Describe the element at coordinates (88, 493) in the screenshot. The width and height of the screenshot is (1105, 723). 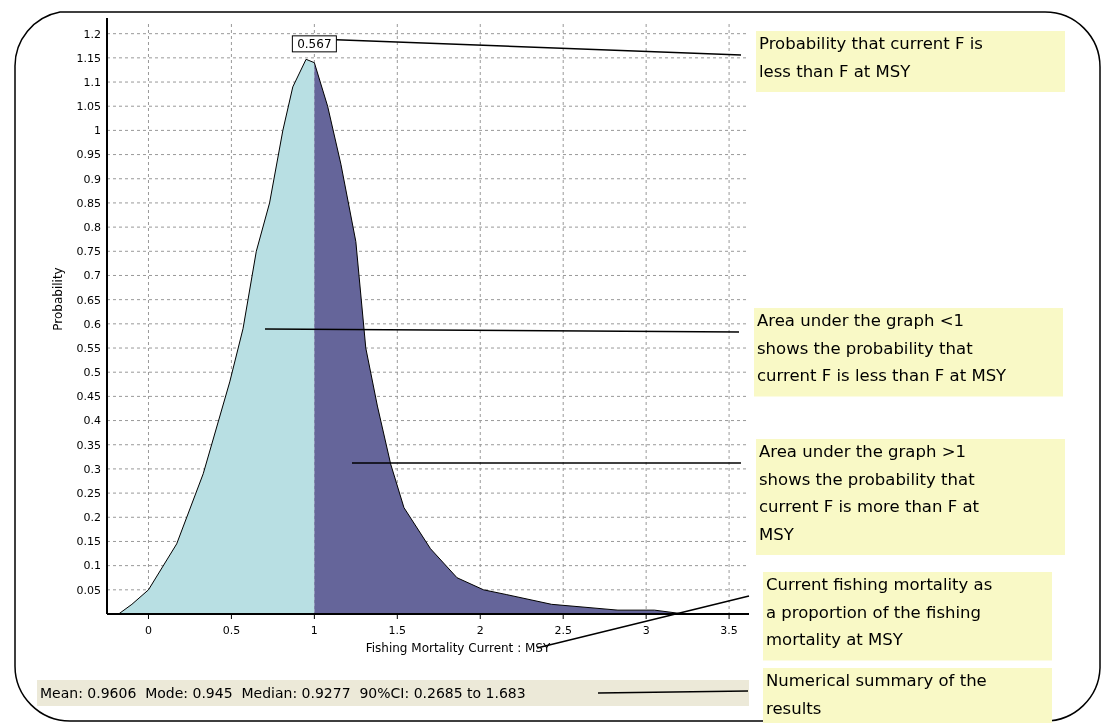
I see `y-tick-label: 0.25` at that location.